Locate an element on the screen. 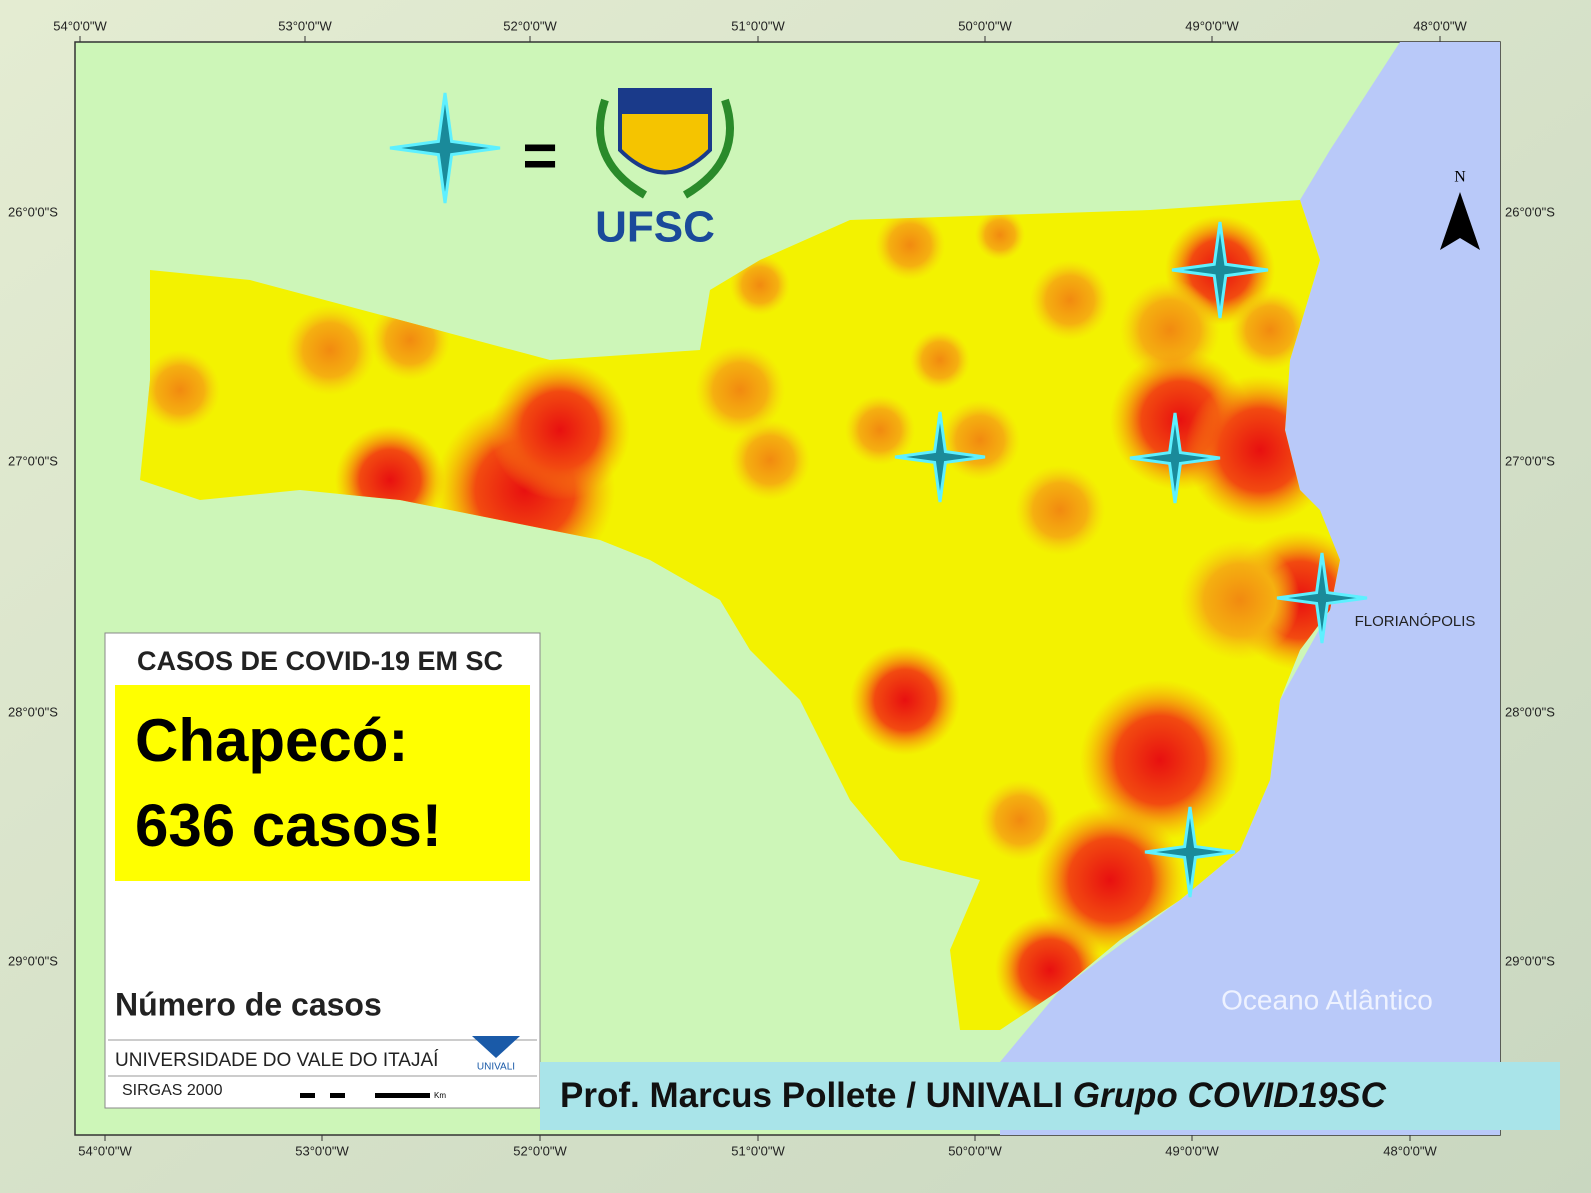 The width and height of the screenshot is (1591, 1193). ufsc-shield-top is located at coordinates (665, 103).